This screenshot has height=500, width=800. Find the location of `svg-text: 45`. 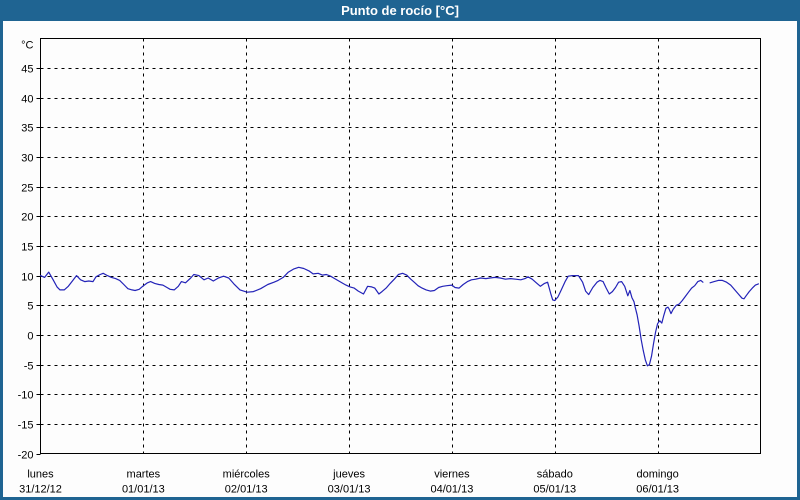

svg-text: 45 is located at coordinates (27, 70).